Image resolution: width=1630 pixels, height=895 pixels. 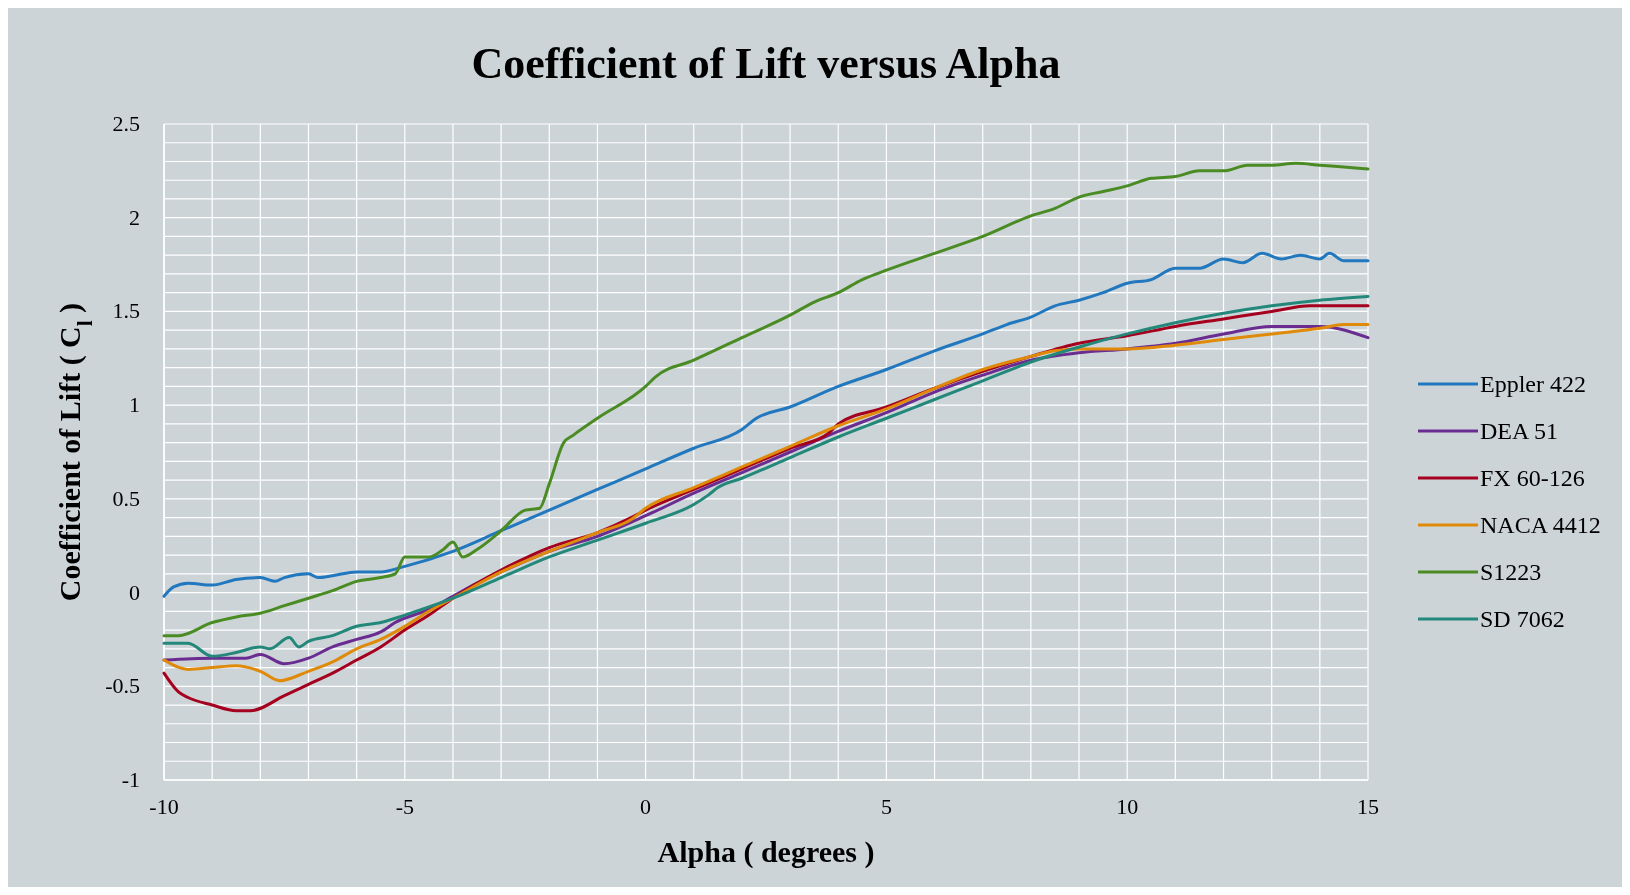 What do you see at coordinates (1522, 619) in the screenshot?
I see `legend-label: SD 7062` at bounding box center [1522, 619].